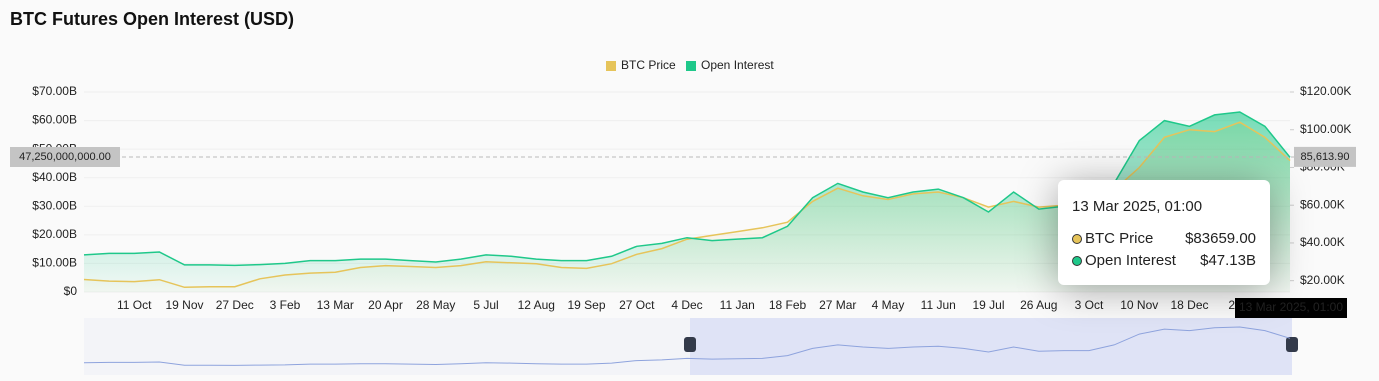 The image size is (1379, 381). What do you see at coordinates (637, 305) in the screenshot?
I see `x-tick-label: 27 Oct` at bounding box center [637, 305].